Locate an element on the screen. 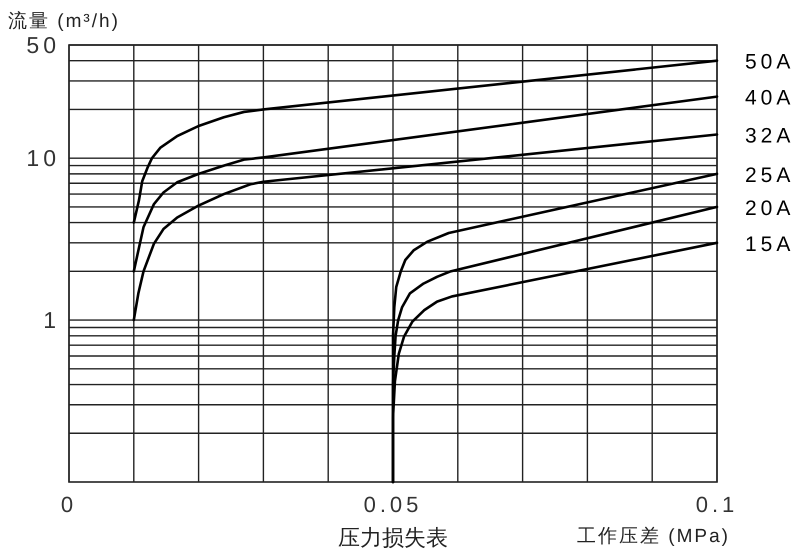  x-tick-label: 0.1 is located at coordinates (717, 504).